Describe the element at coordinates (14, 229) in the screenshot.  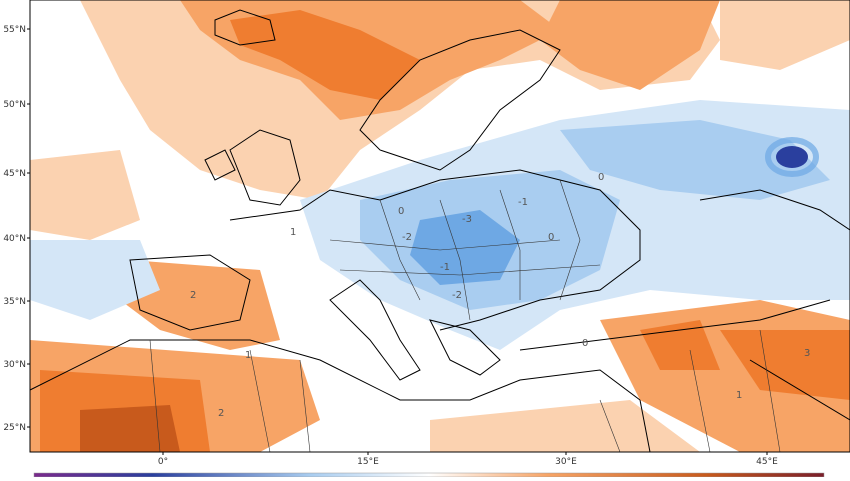
I see `latitude-labels: 55°N 50°N 45°N 40°N 35°N 30°N 25°N` at that location.